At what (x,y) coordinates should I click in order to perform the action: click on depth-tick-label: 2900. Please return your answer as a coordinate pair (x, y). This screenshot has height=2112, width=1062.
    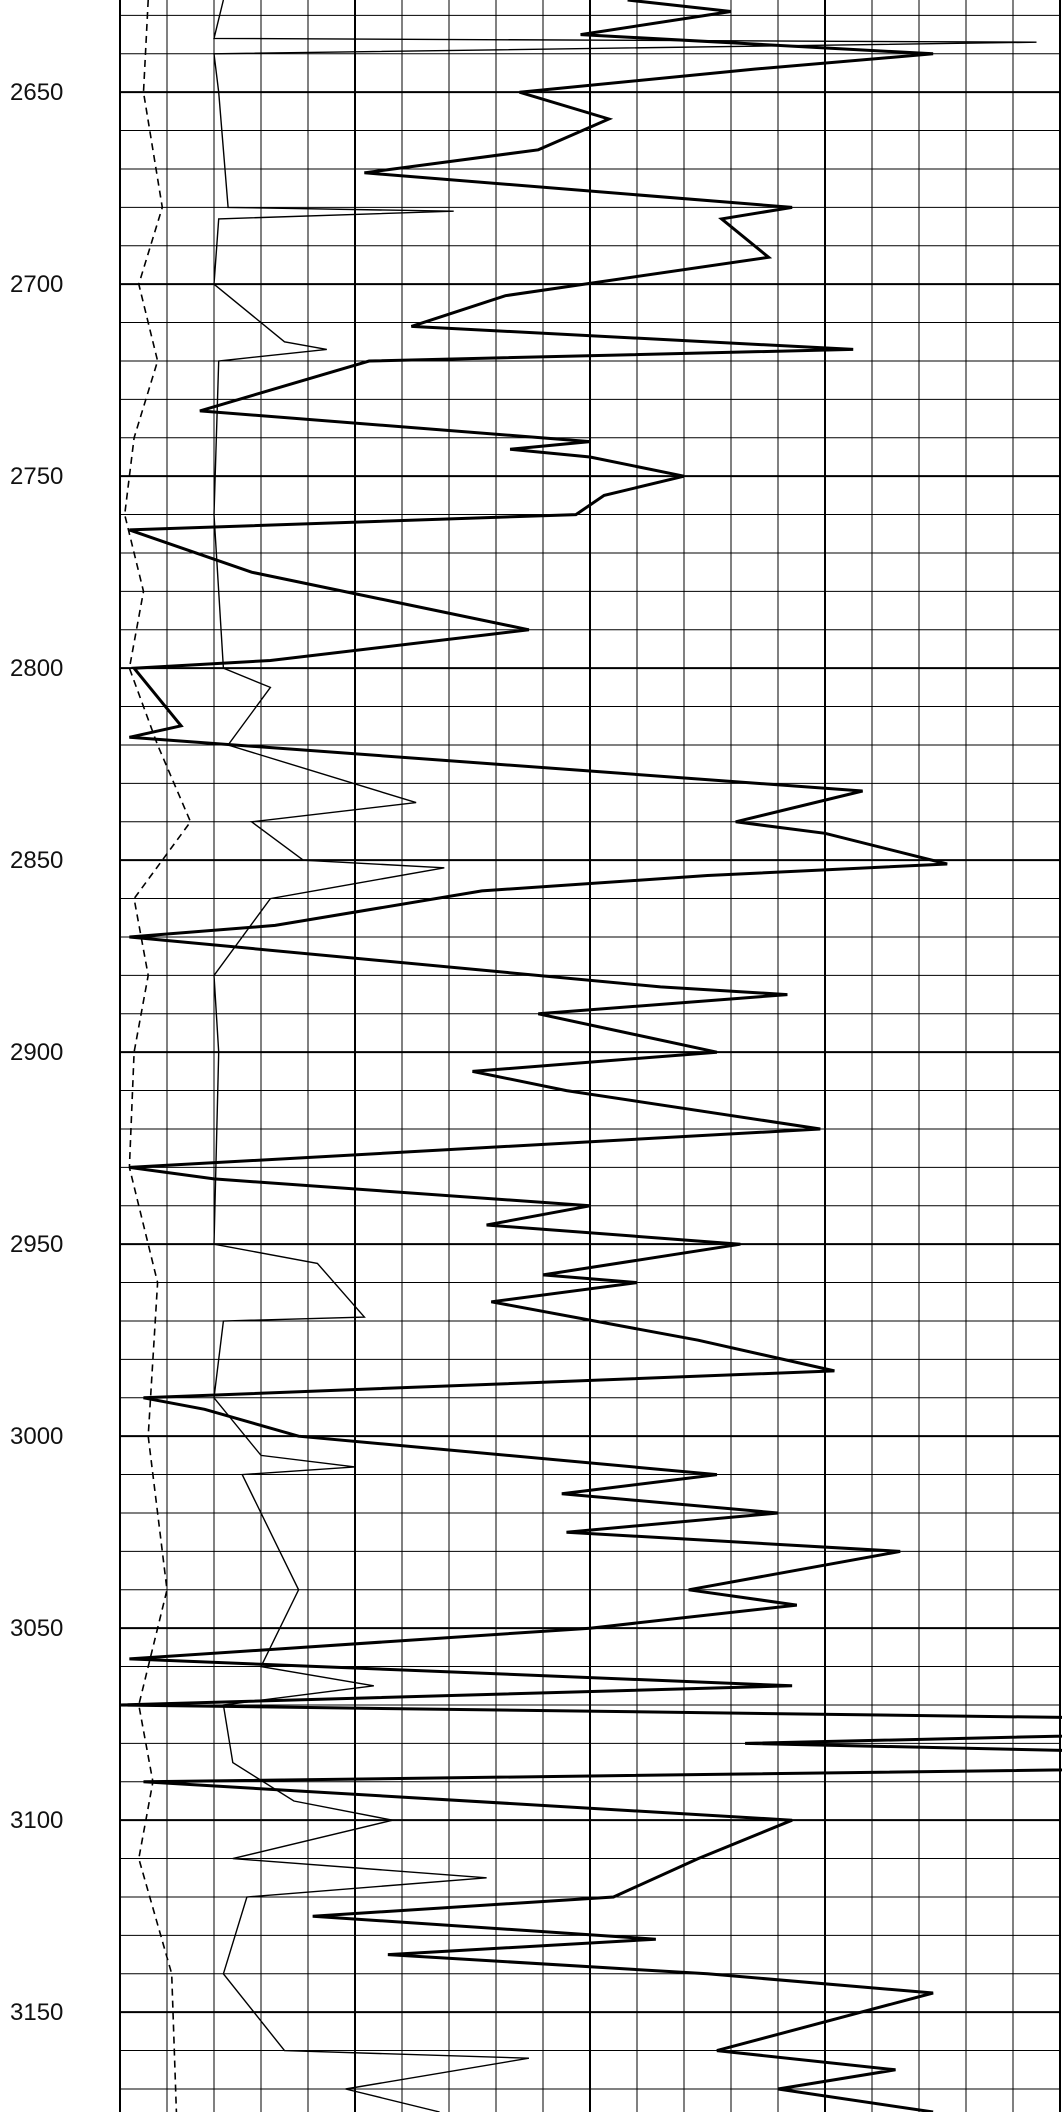
    Looking at the image, I should click on (36, 1052).